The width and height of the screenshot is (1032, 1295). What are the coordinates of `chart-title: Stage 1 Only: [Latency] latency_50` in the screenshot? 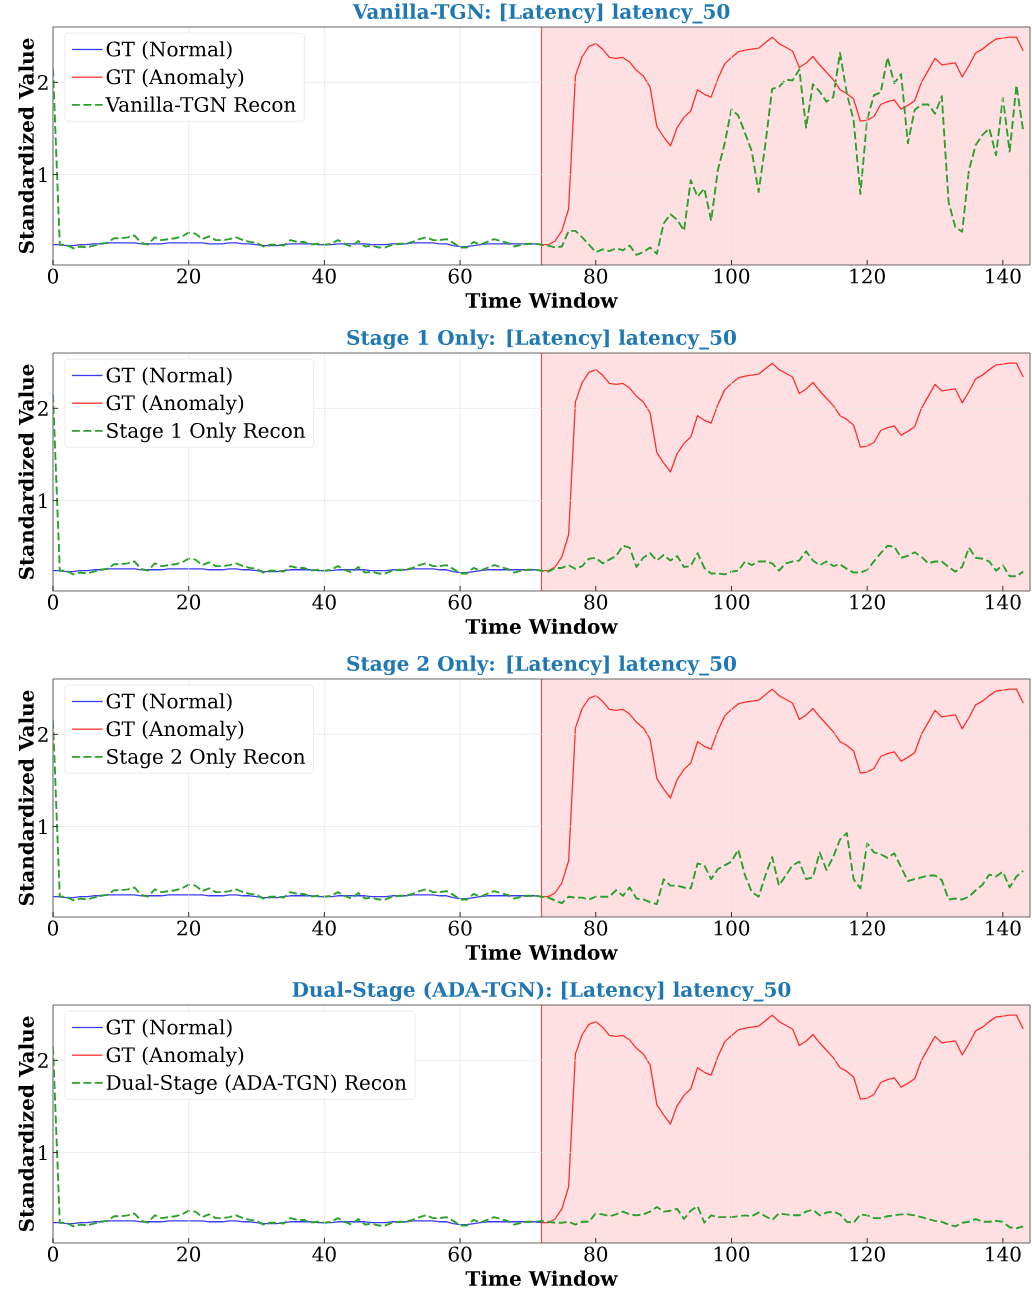 It's located at (541, 339).